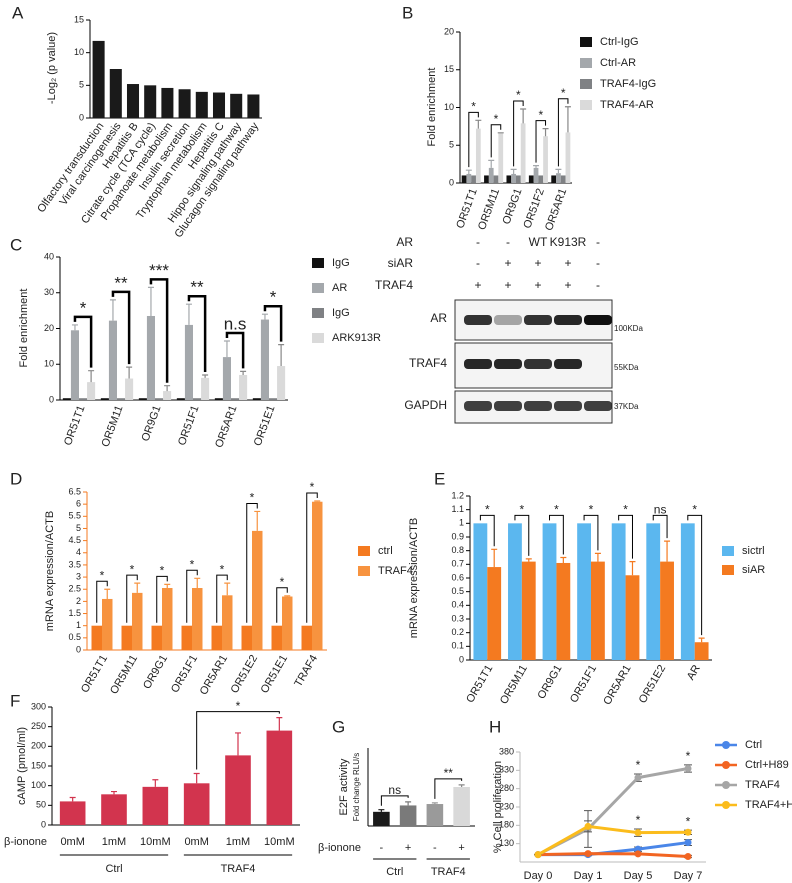 The width and height of the screenshot is (792, 883). I want to click on y-tick-label: 0.6, so click(457, 577).